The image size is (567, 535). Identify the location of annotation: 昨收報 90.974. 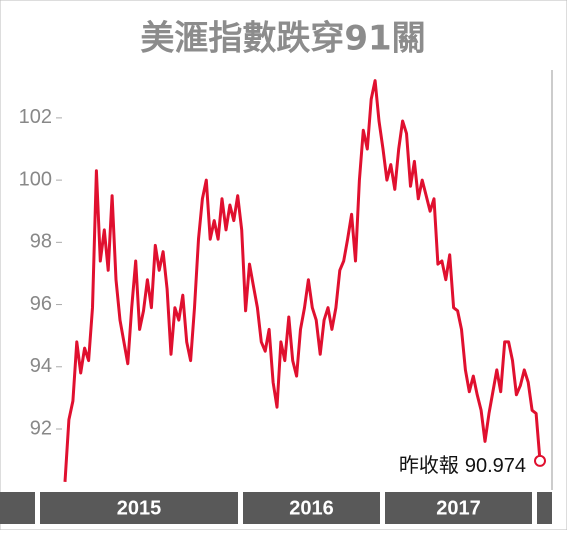
(462, 465).